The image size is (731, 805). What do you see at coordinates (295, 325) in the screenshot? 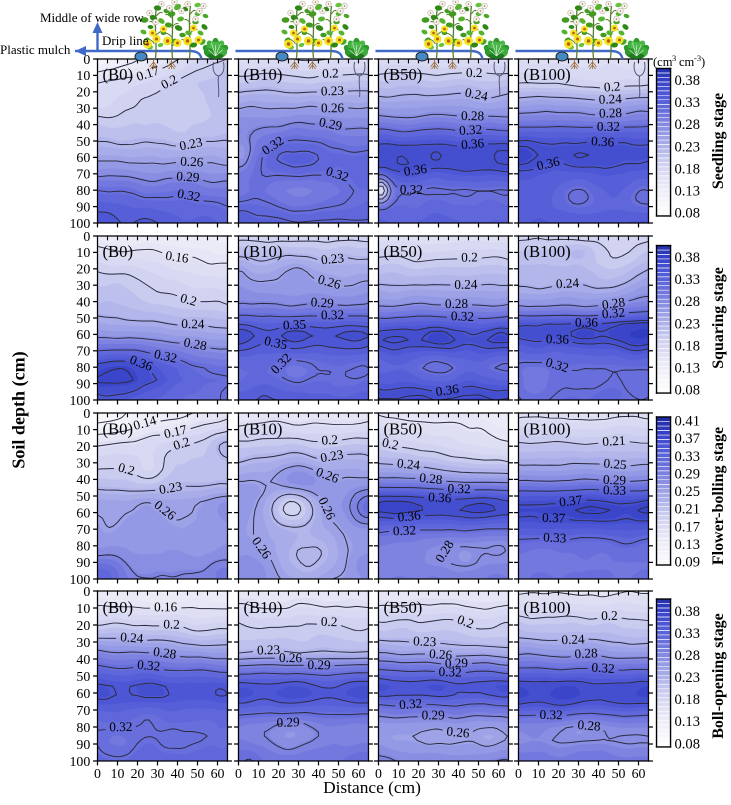
I see `svg-text: 0.35` at bounding box center [295, 325].